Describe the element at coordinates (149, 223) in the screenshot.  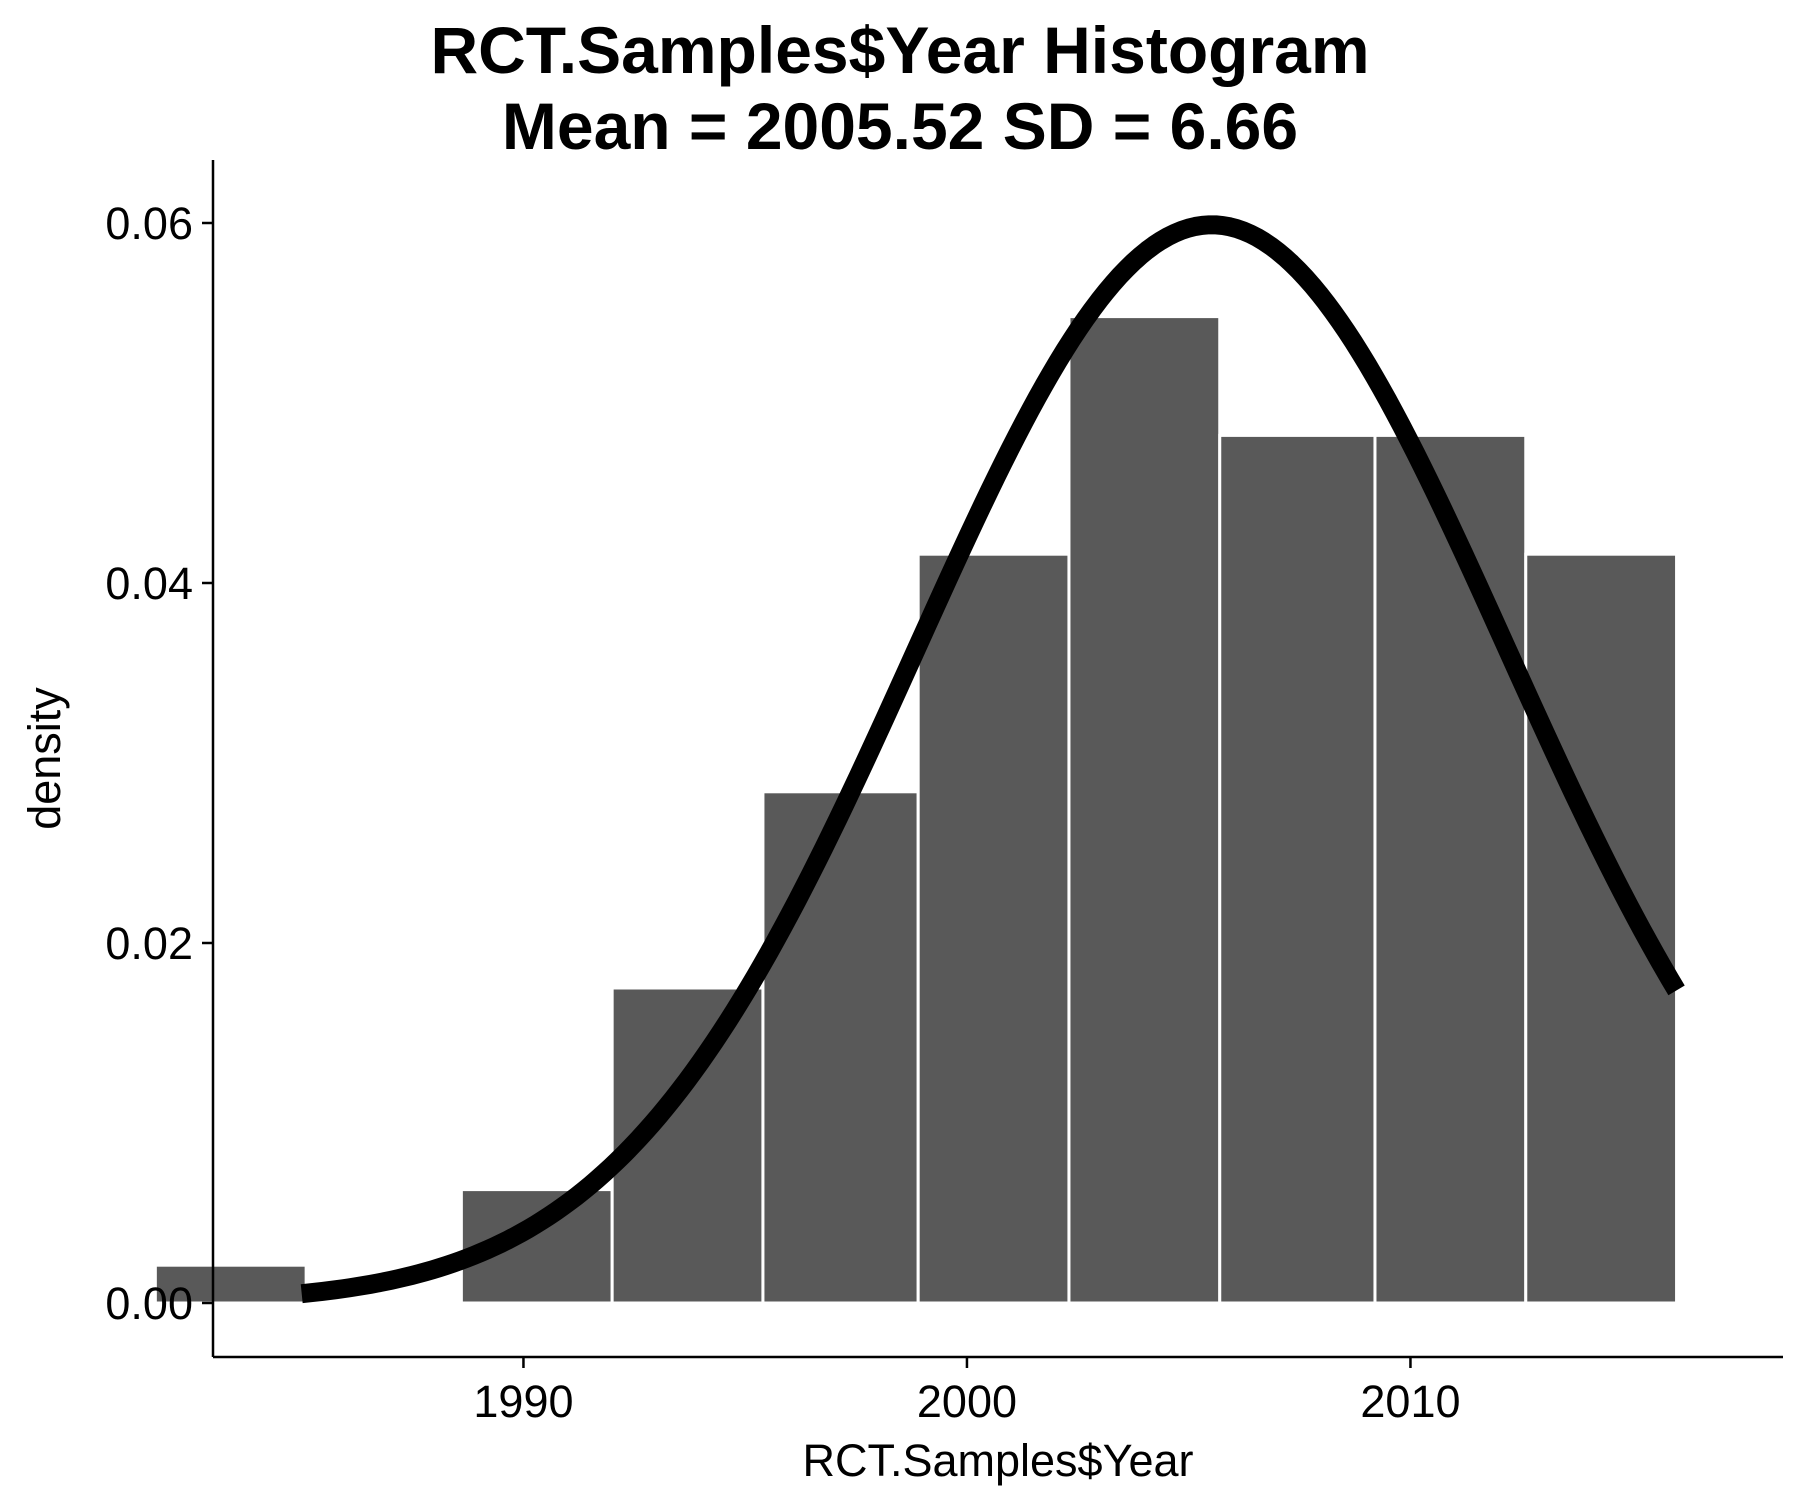
I see `y-tick-label: 0.06` at that location.